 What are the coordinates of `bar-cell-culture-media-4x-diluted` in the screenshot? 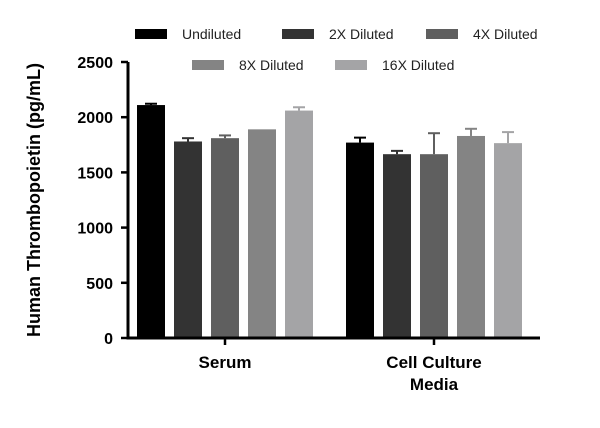 It's located at (434, 246).